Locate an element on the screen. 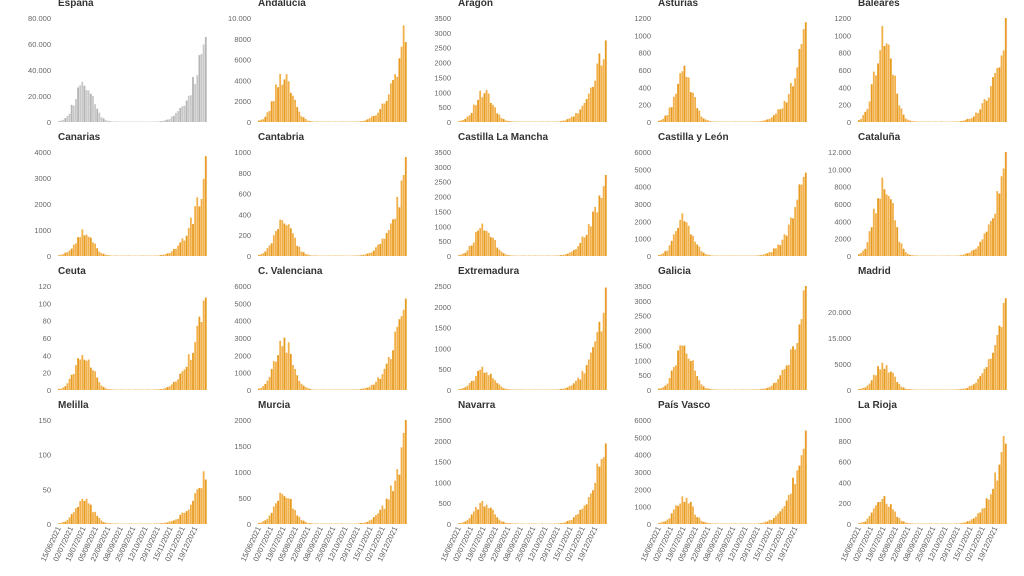 This screenshot has height=576, width=1024. y-tick-label: 60.000 is located at coordinates (39, 44).